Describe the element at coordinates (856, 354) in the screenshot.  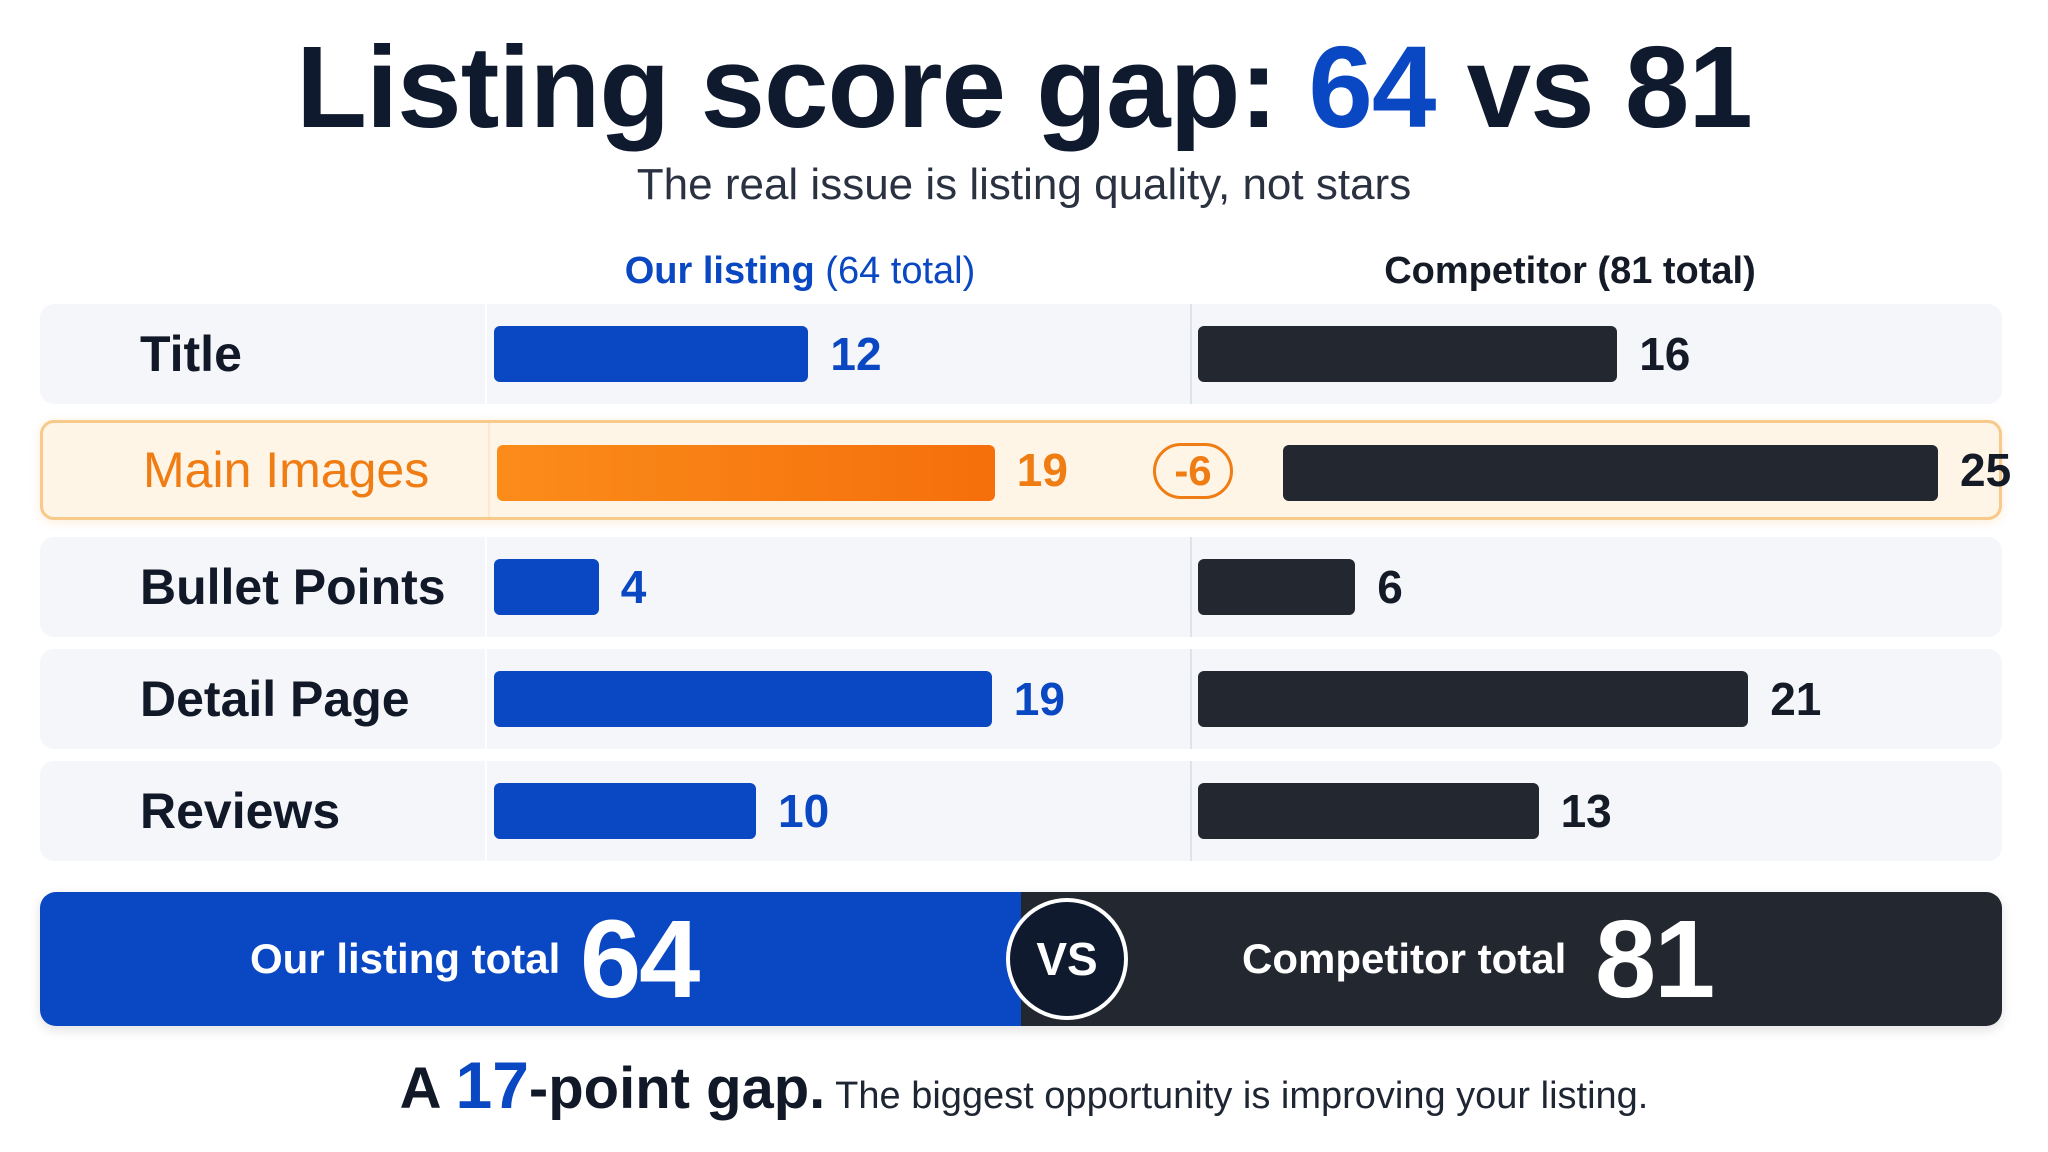
I see `our-listing-value-title: 12` at that location.